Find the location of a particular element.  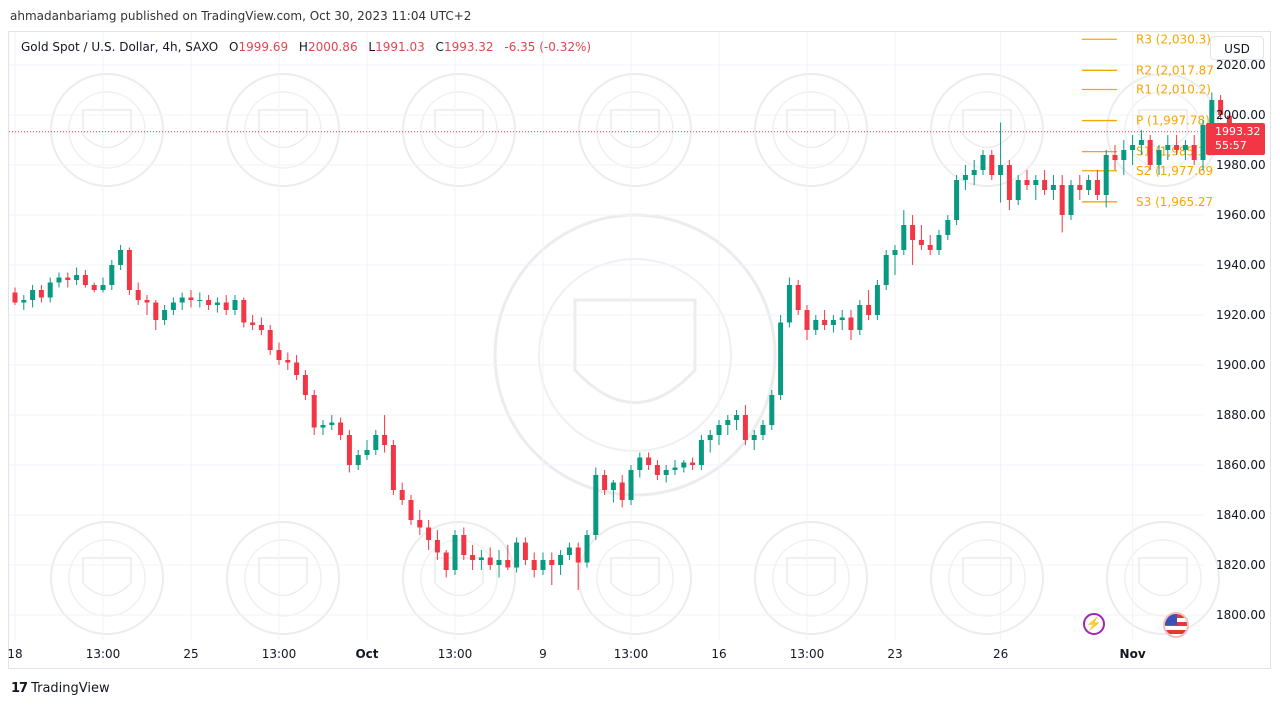

open-value: 1999.69 is located at coordinates (263, 47).